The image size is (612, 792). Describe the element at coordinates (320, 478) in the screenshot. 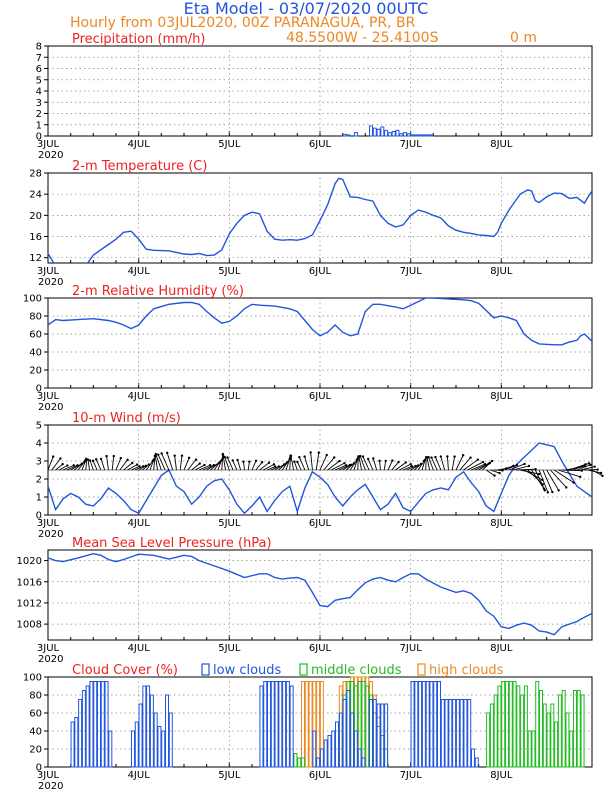

I see `series-line` at that location.